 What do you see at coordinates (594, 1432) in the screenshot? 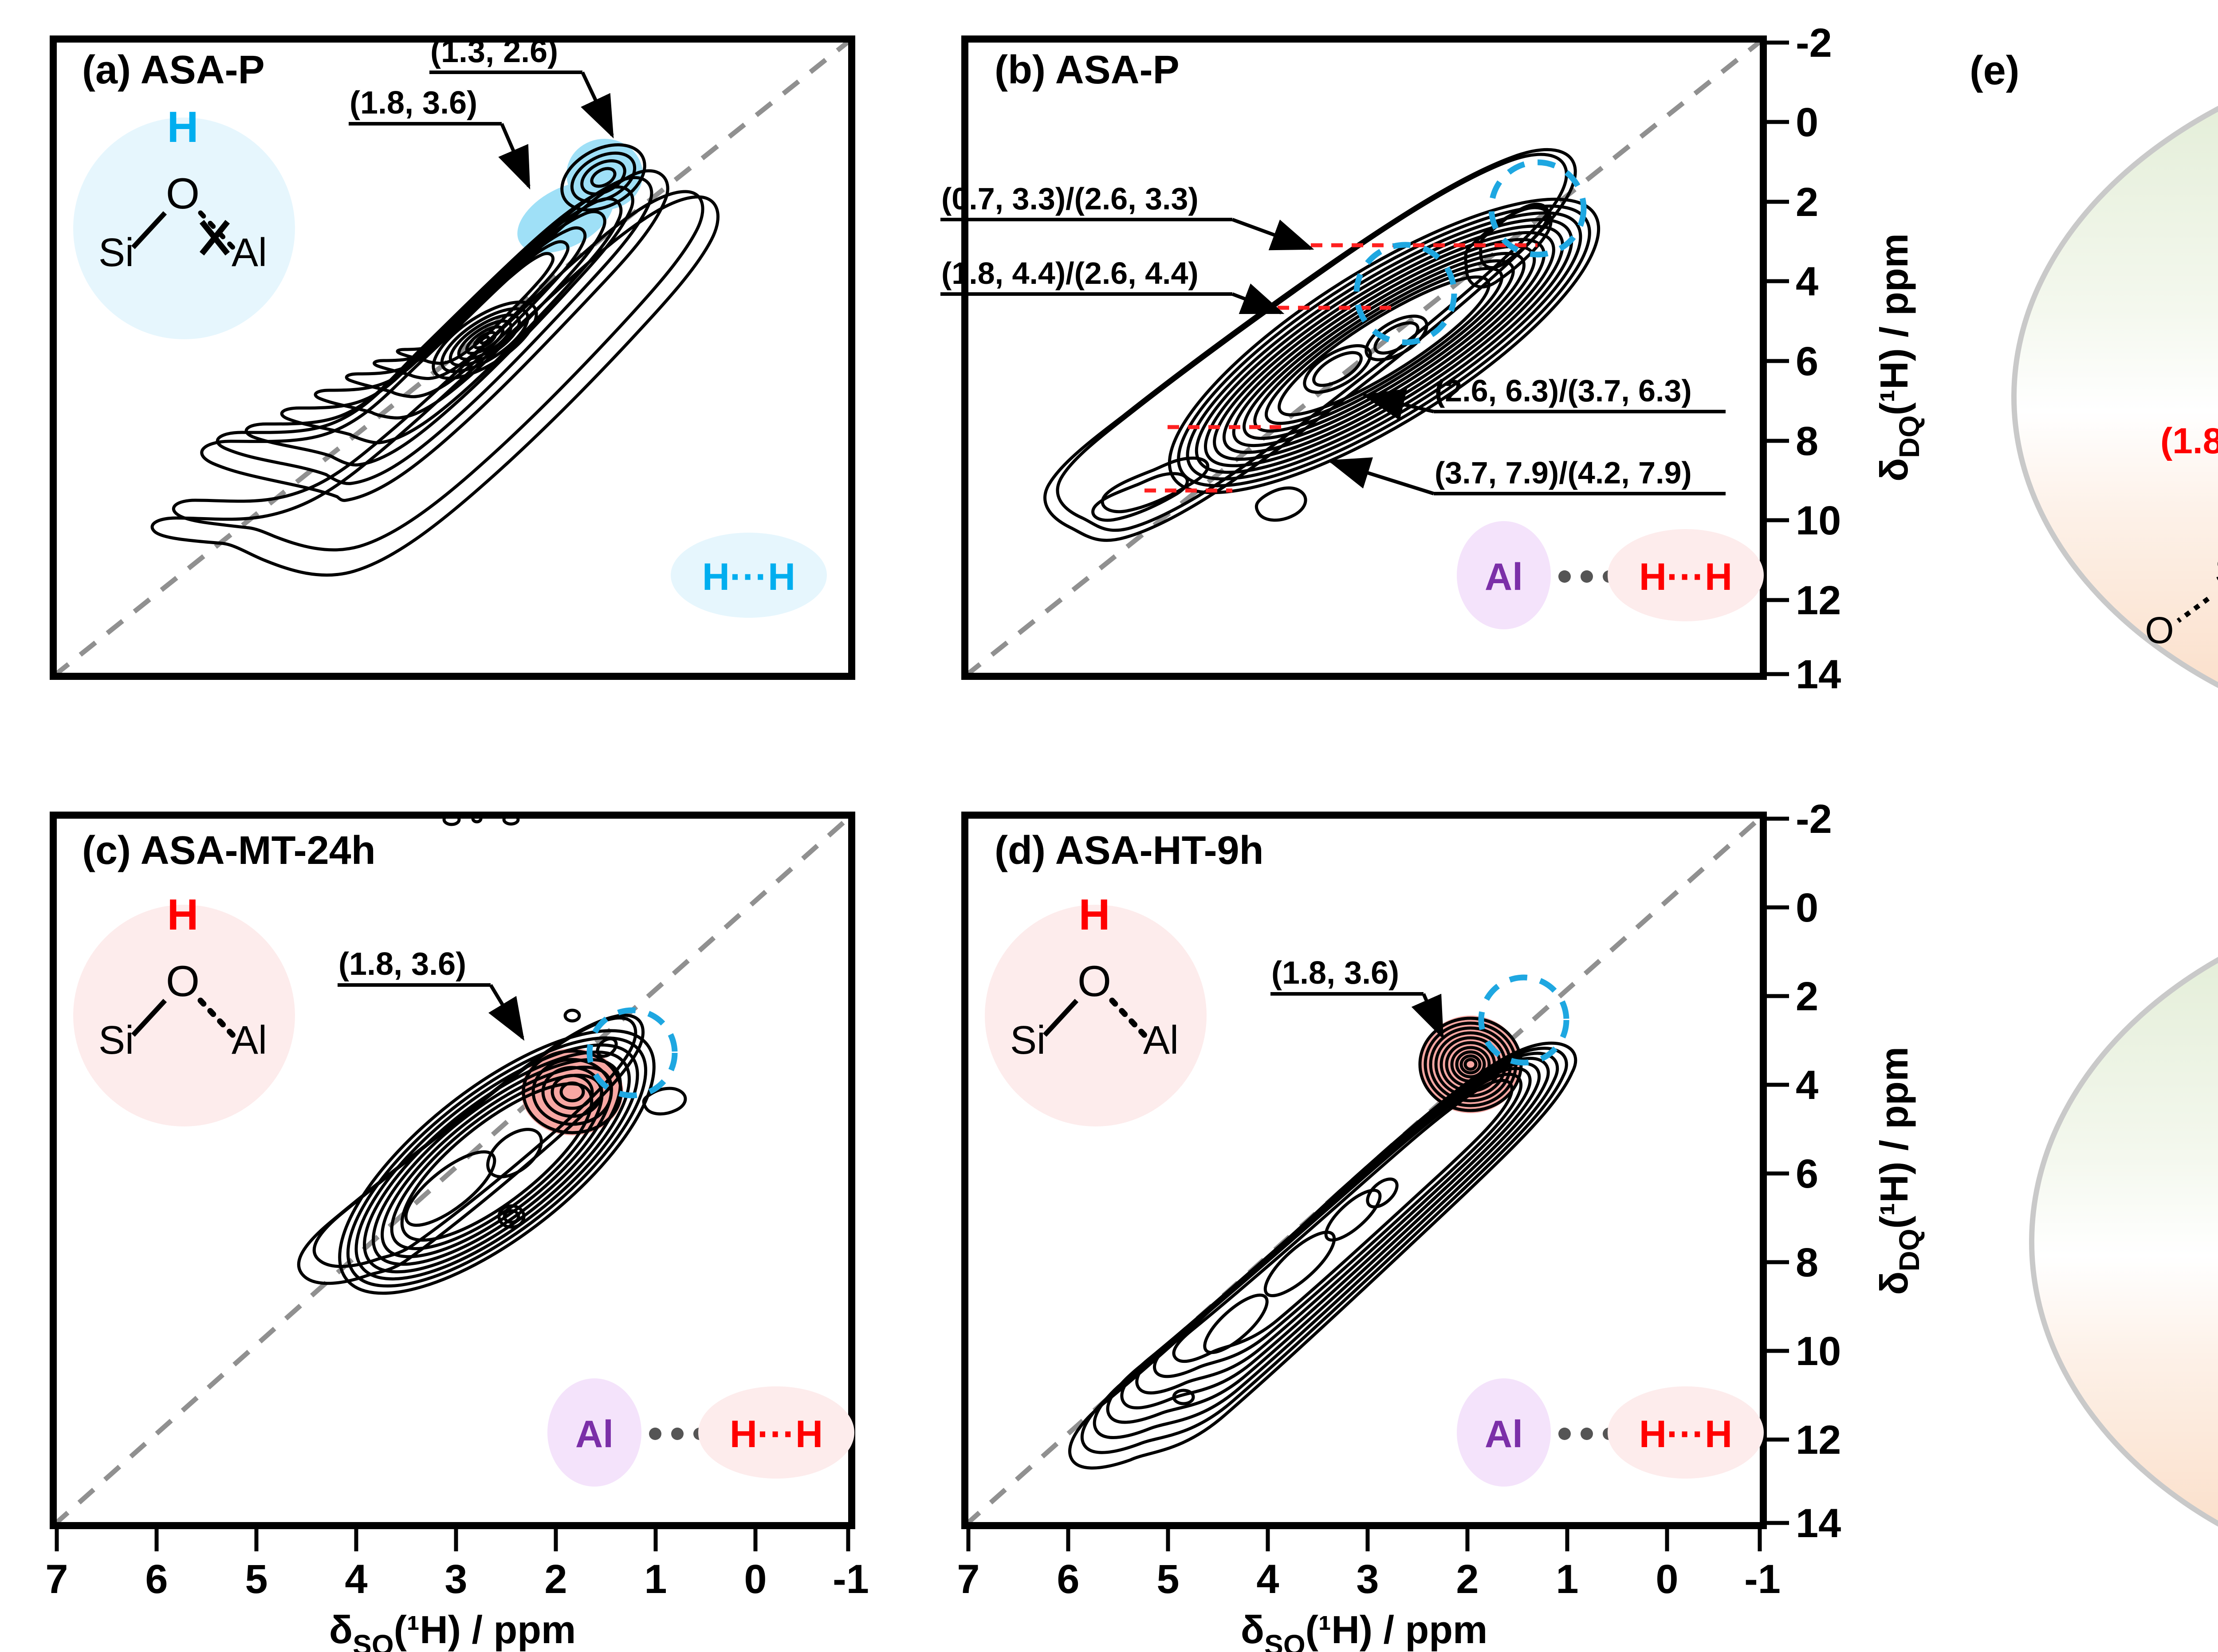
I see `legend-bubble-al-c` at bounding box center [594, 1432].